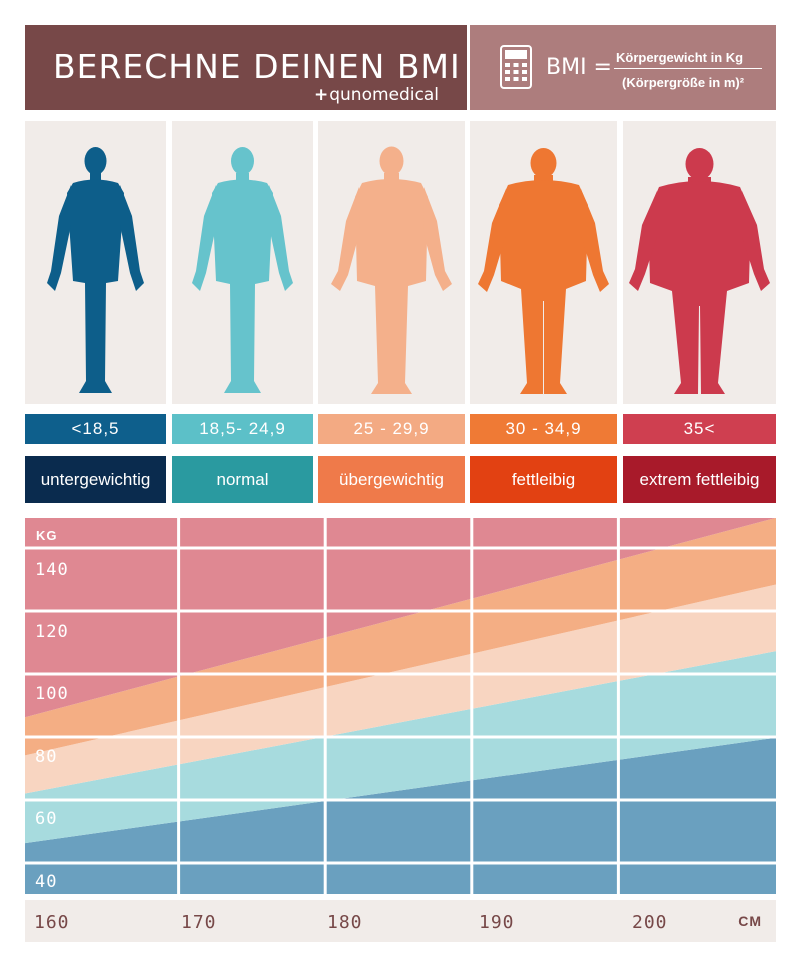 This screenshot has width=800, height=967. I want to click on bmi-range-fettleibig: 30 - 34,9, so click(543, 429).